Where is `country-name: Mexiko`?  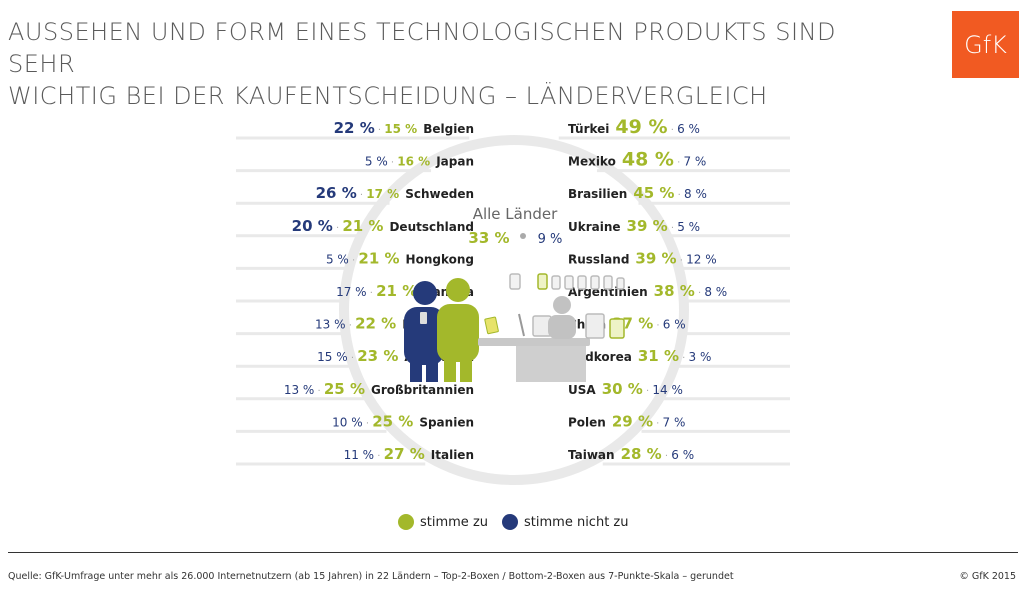
country-name: Mexiko is located at coordinates (592, 162).